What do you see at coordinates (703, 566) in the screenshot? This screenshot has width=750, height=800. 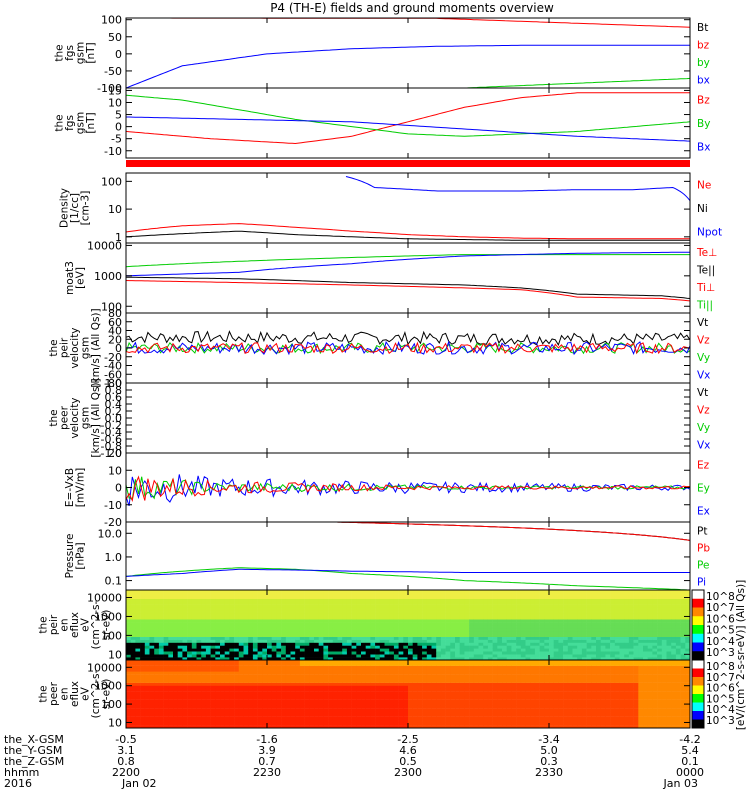 I see `legend-entry: Pe` at bounding box center [703, 566].